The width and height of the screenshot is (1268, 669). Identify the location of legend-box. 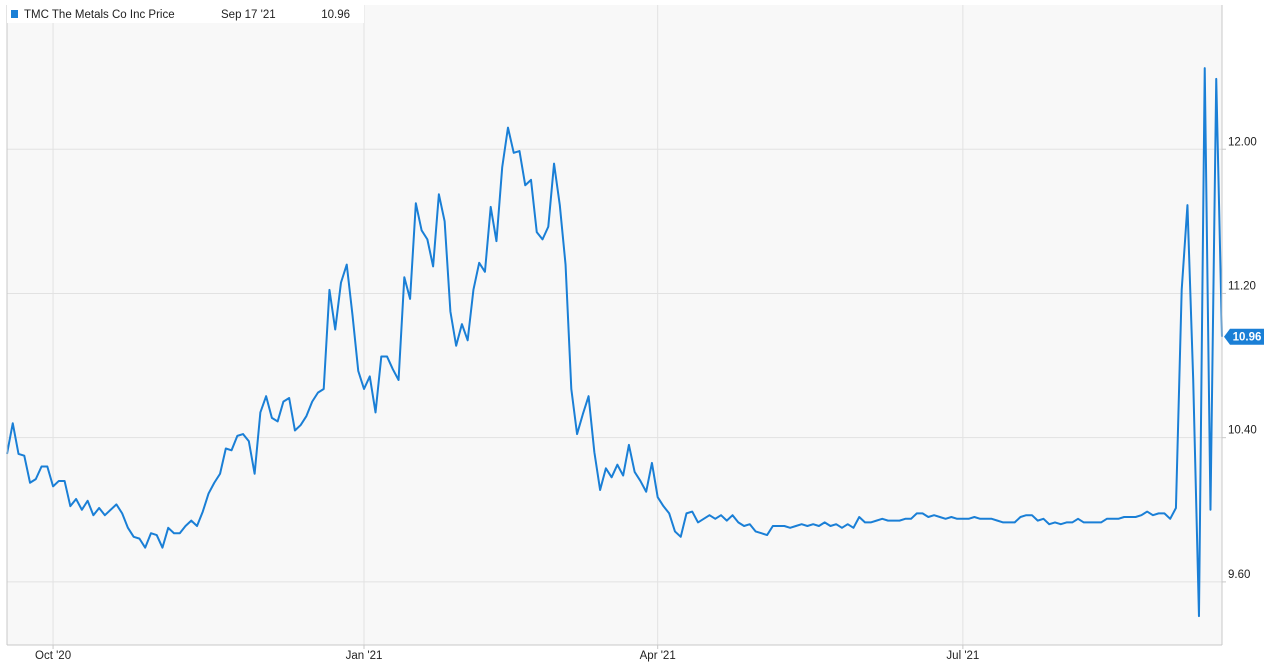
(185, 14).